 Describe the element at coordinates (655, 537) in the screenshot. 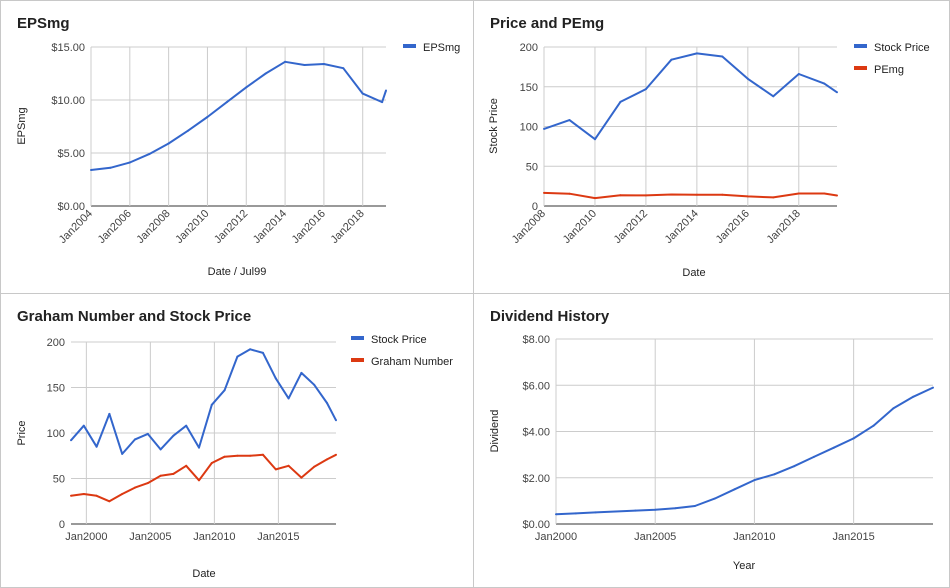

I see `x-tick-label: Jan2005` at that location.